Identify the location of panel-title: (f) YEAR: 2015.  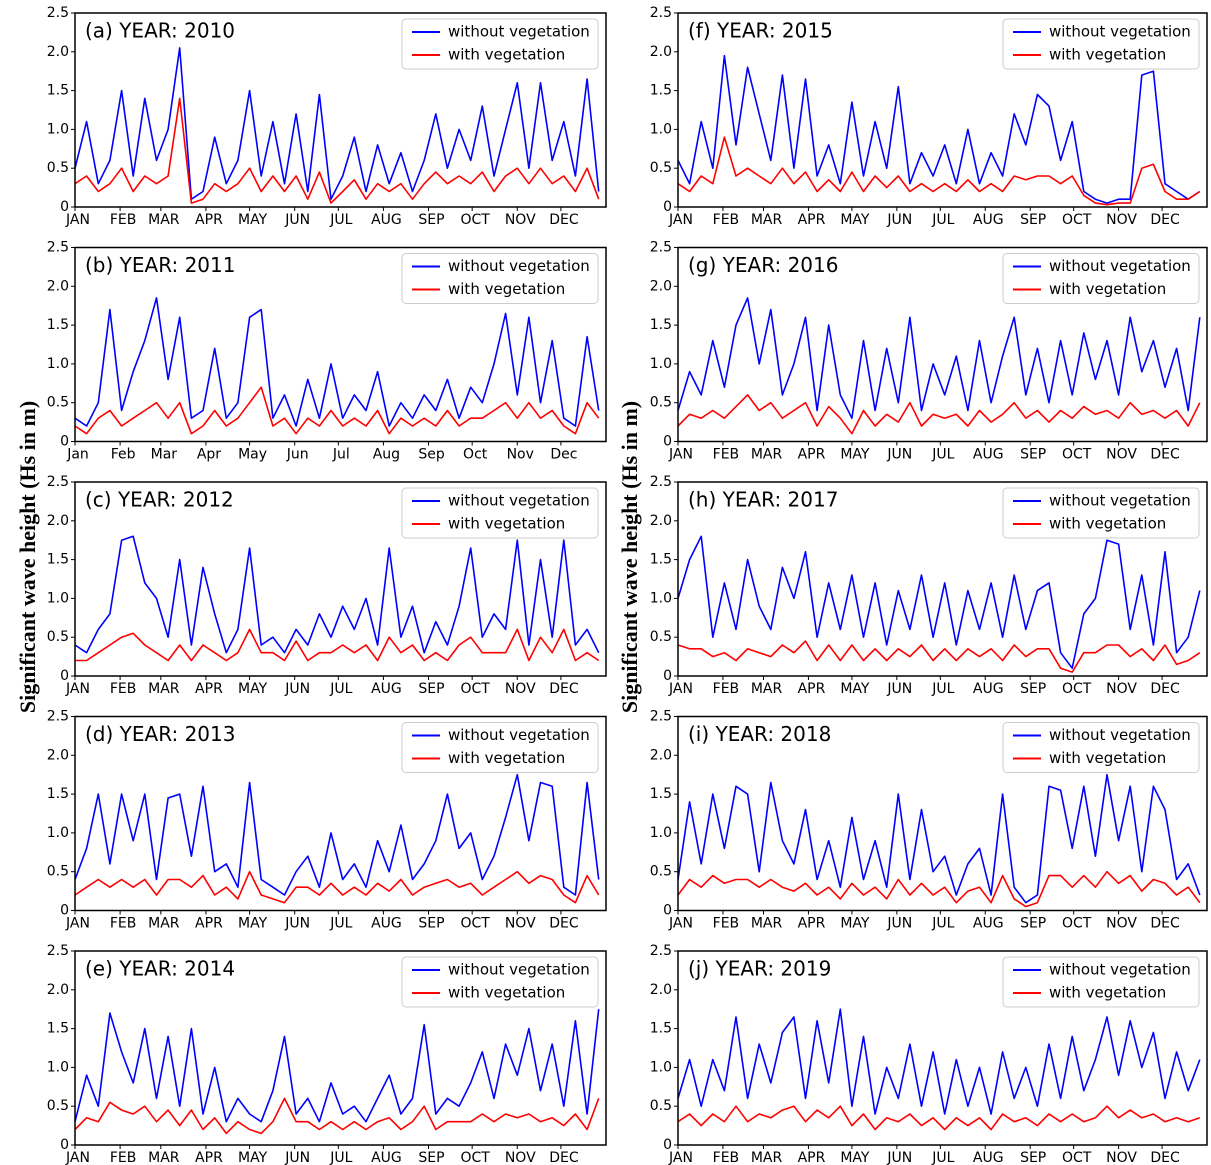
(760, 31).